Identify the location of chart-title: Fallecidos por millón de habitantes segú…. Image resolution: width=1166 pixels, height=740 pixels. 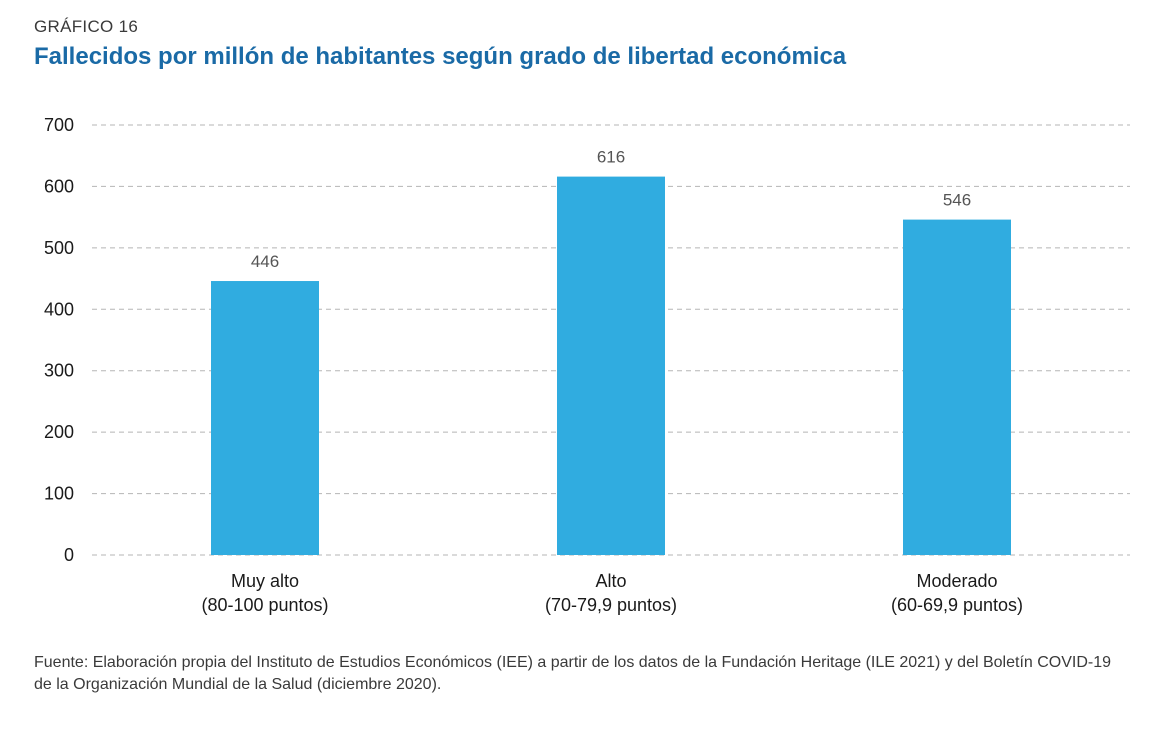
(440, 56).